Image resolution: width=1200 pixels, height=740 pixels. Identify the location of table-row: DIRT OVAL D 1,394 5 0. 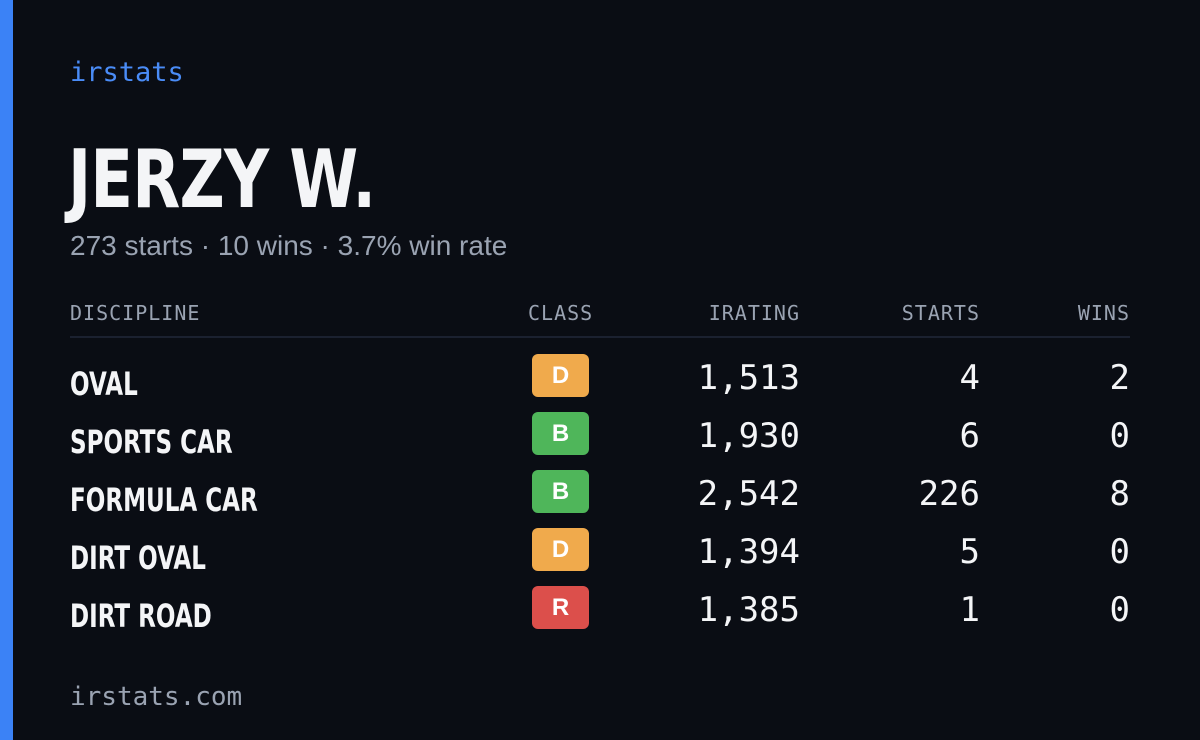
(600, 557).